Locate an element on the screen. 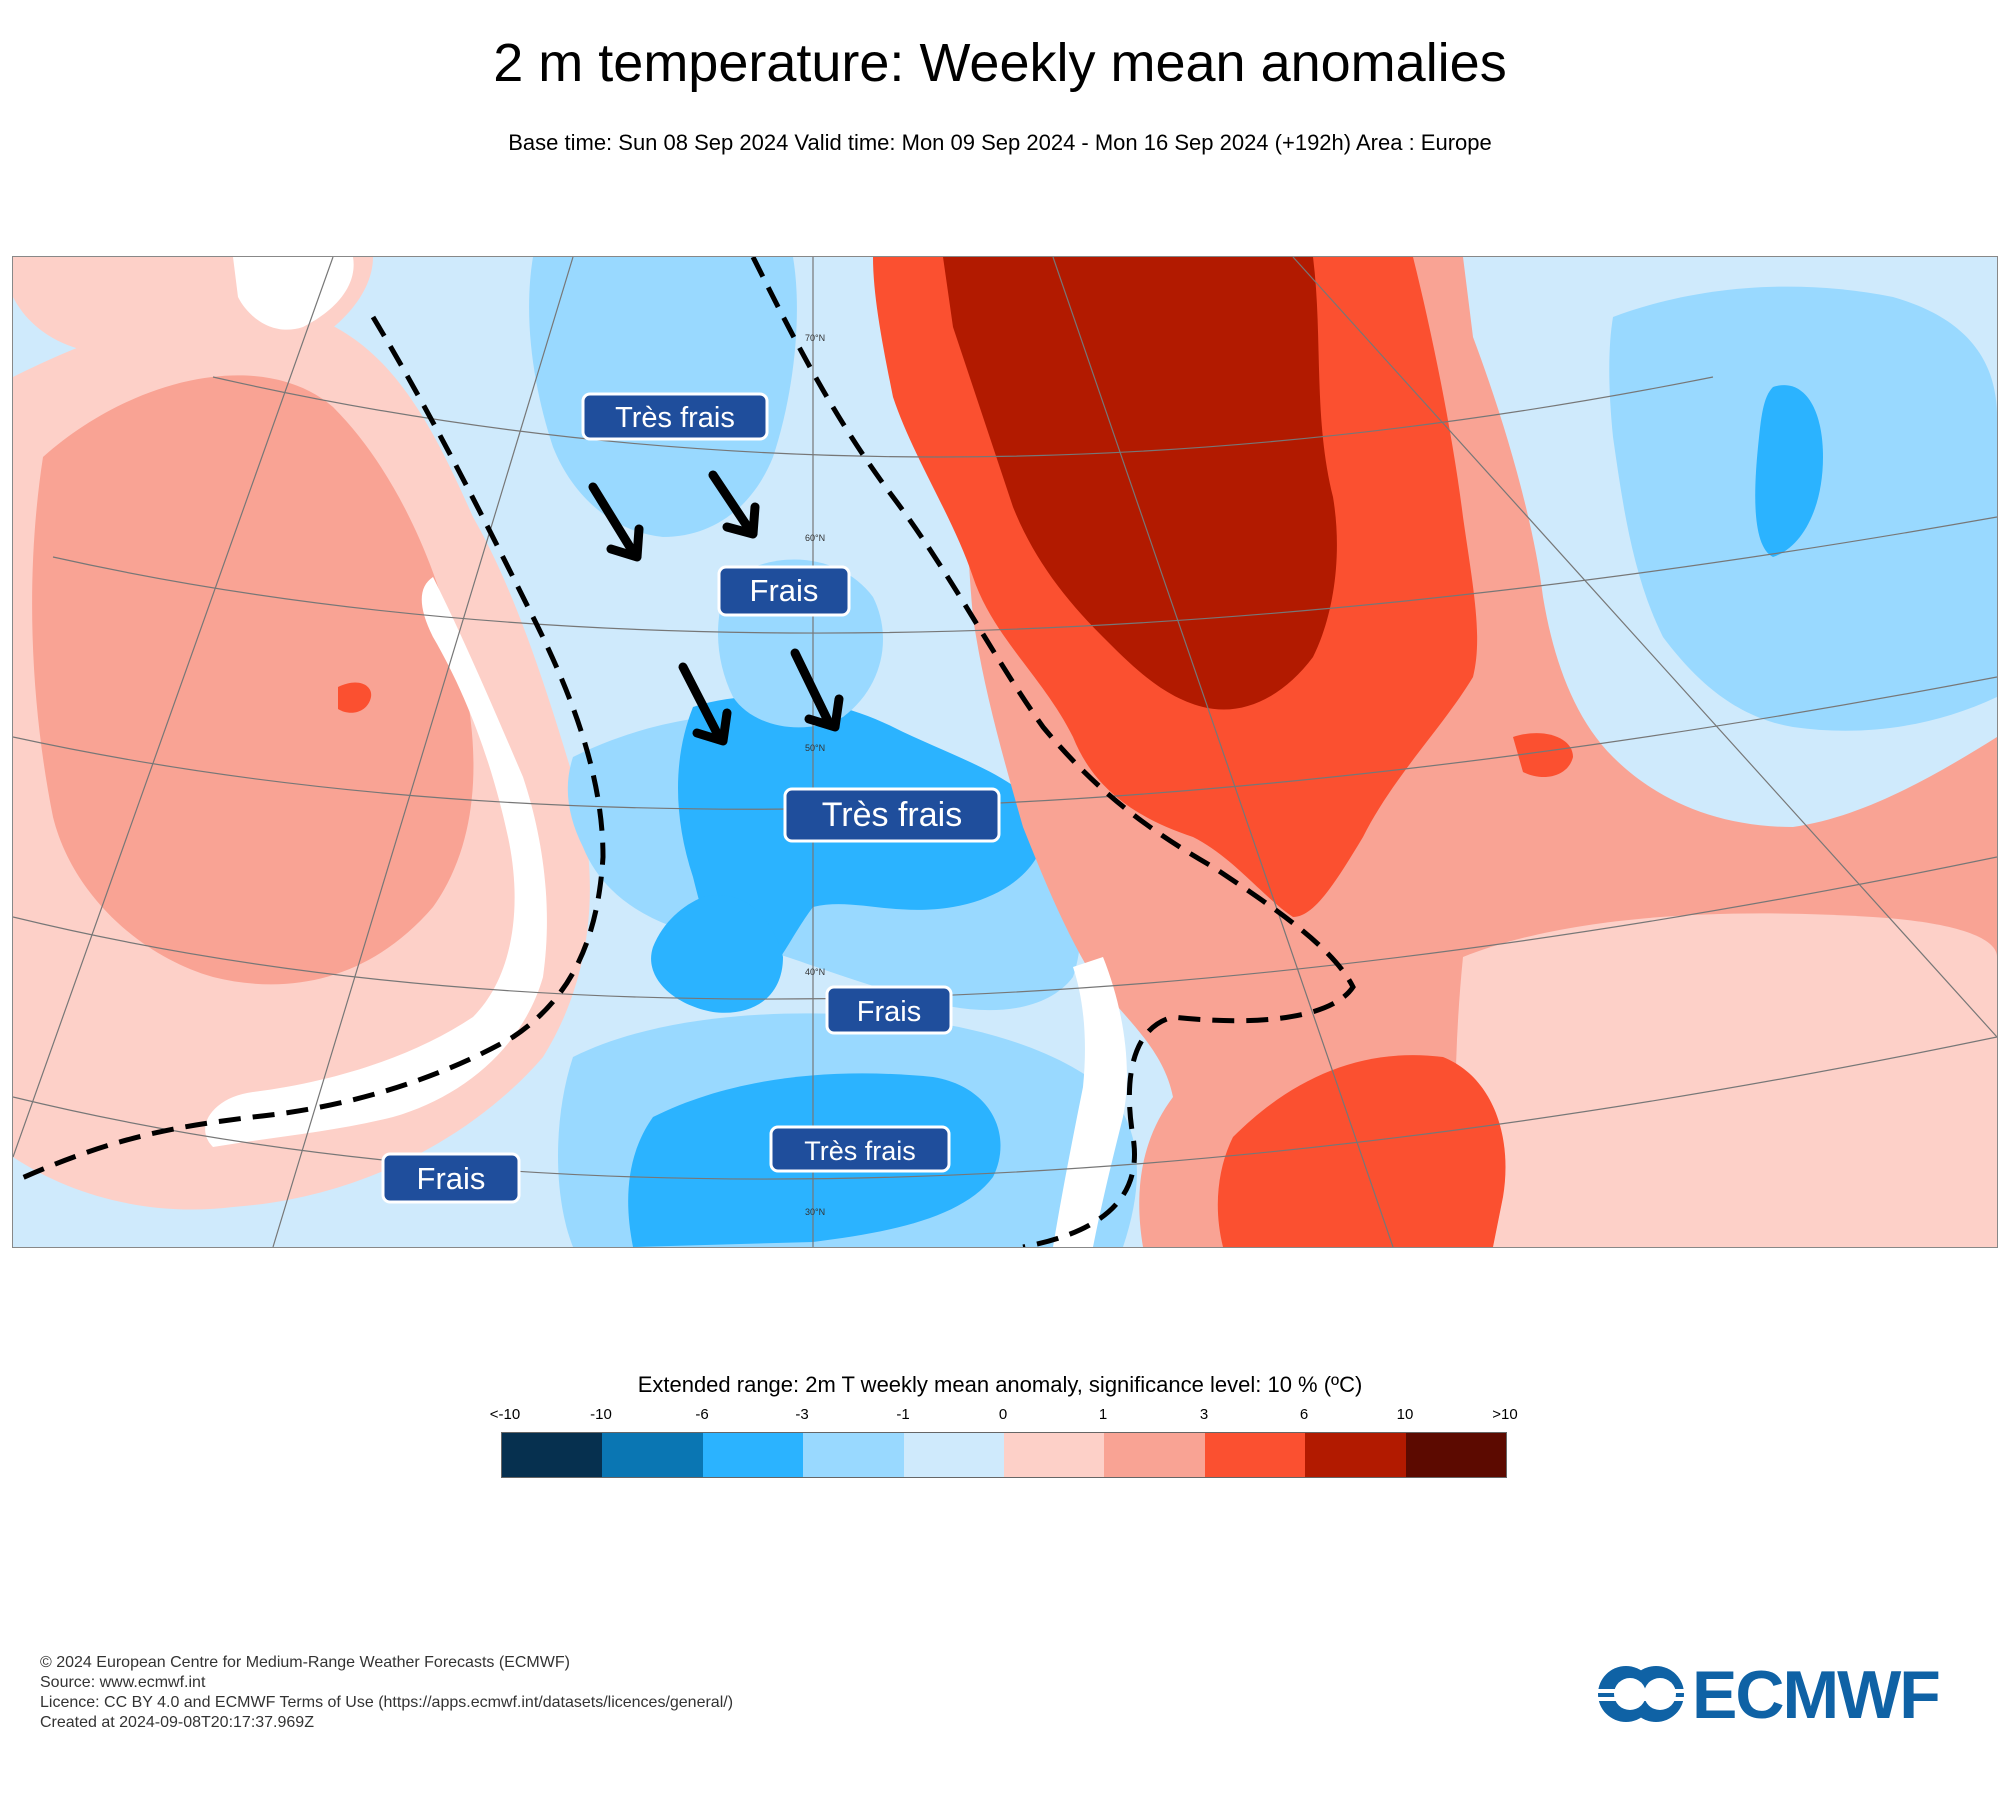 The height and width of the screenshot is (1800, 2000). atlantic-hotspot is located at coordinates (355, 697).